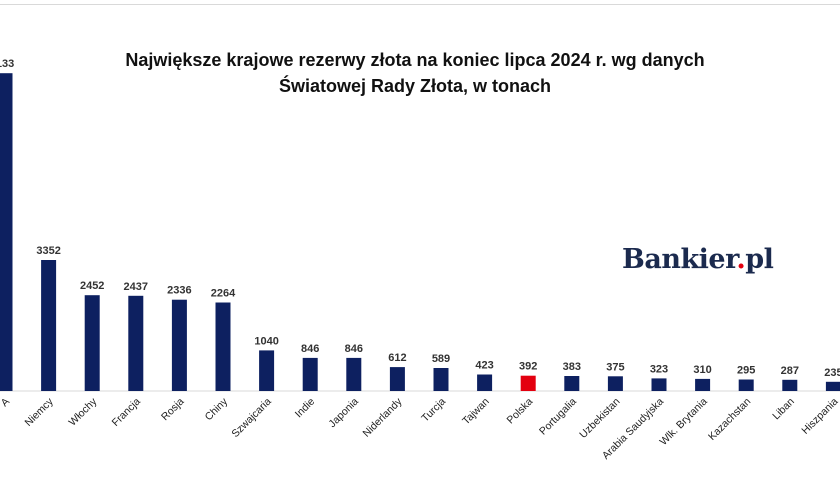 The width and height of the screenshot is (840, 480). I want to click on value-label: 375, so click(615, 367).